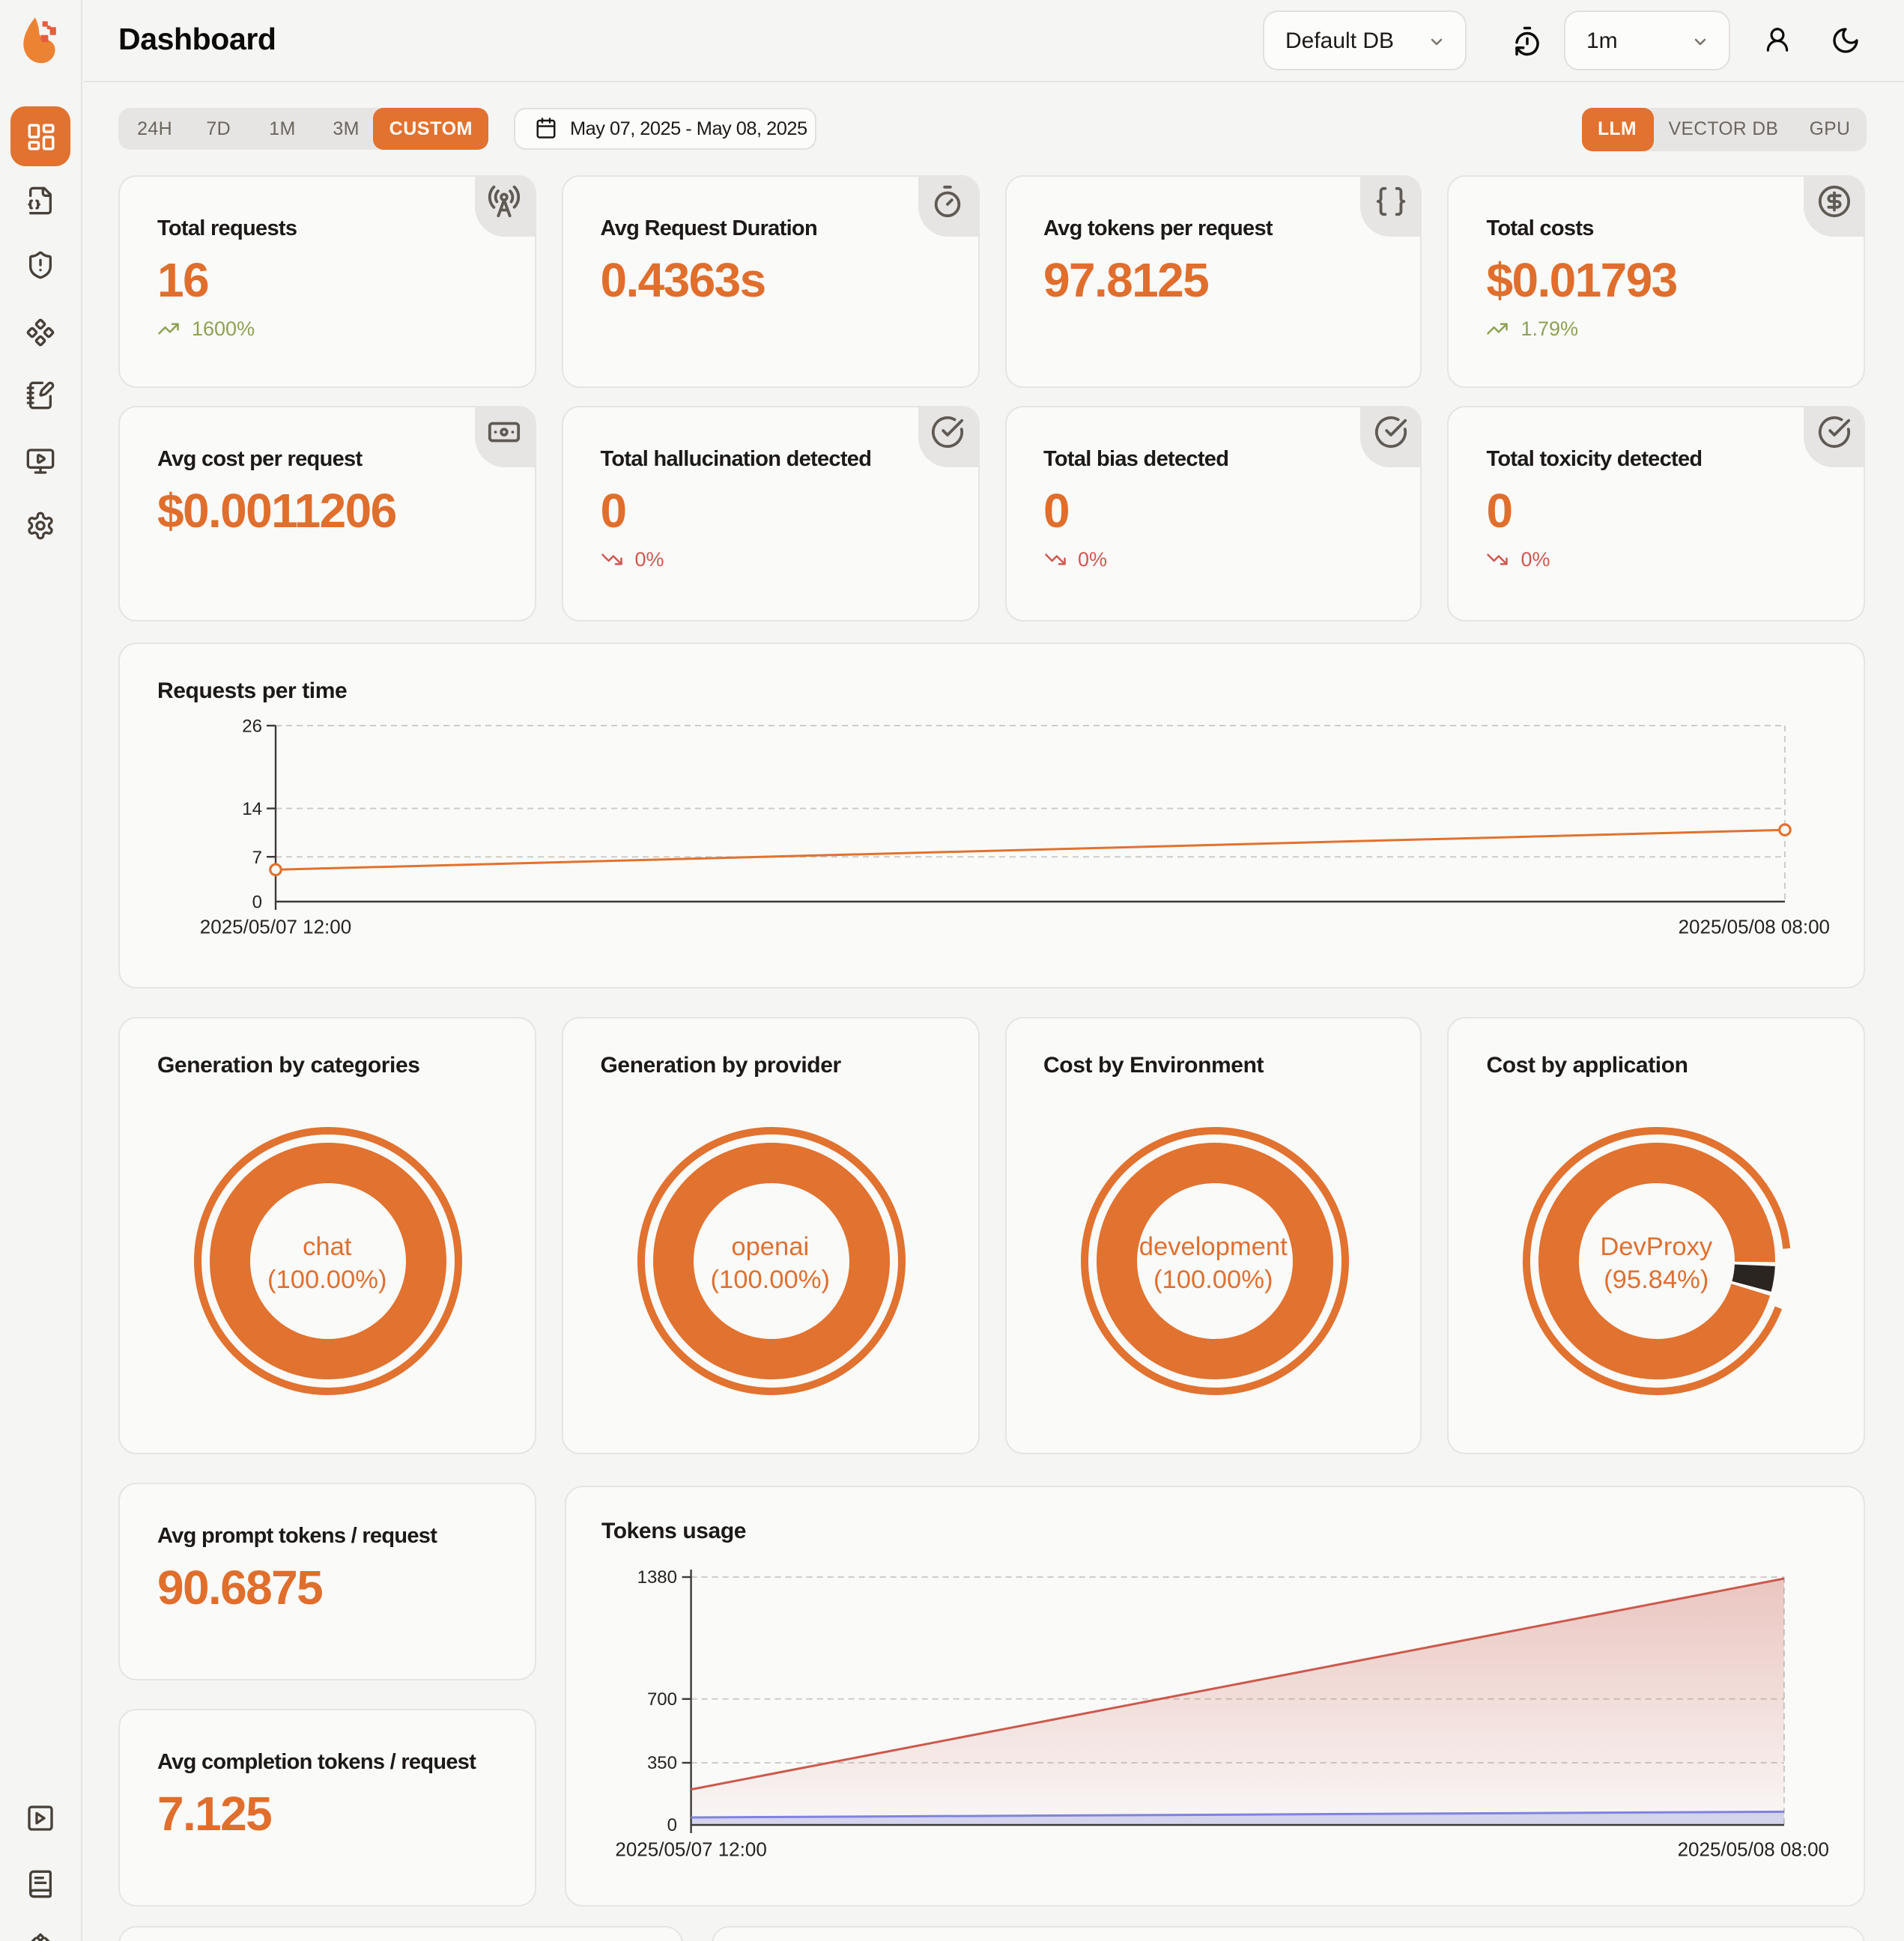  What do you see at coordinates (661, 1700) in the screenshot?
I see `svg-text: 700` at bounding box center [661, 1700].